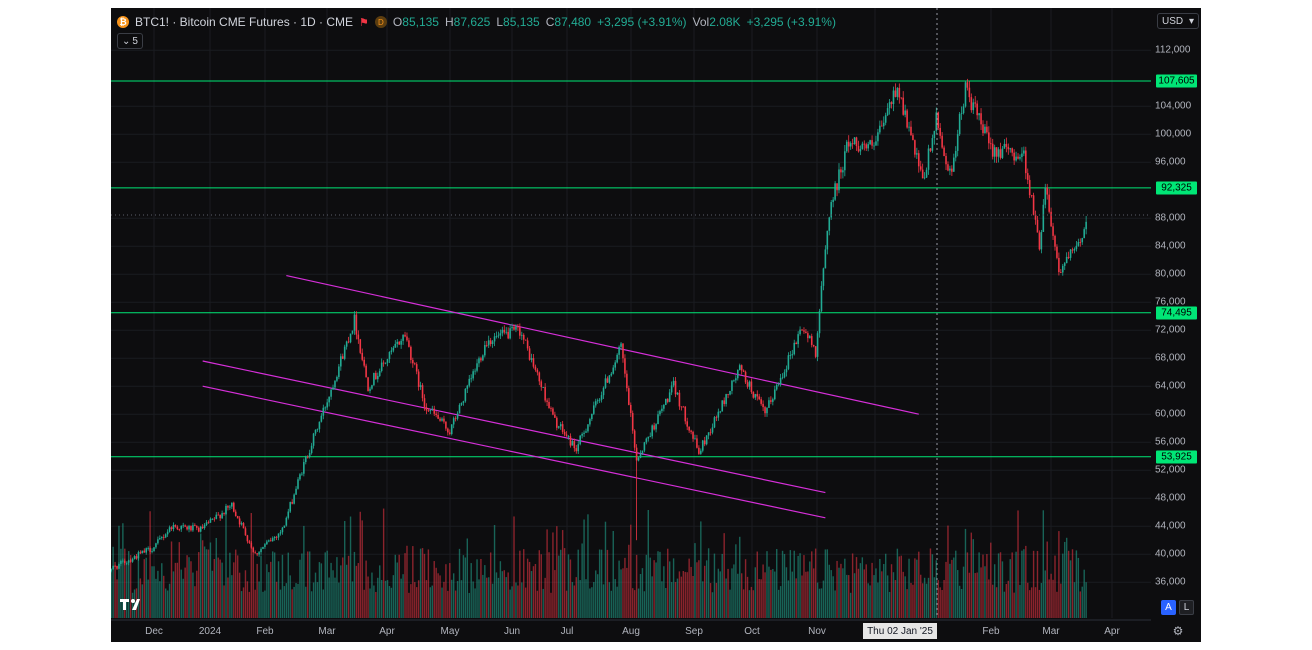  Describe the element at coordinates (1186, 607) in the screenshot. I see `log-scale-button: L` at that location.